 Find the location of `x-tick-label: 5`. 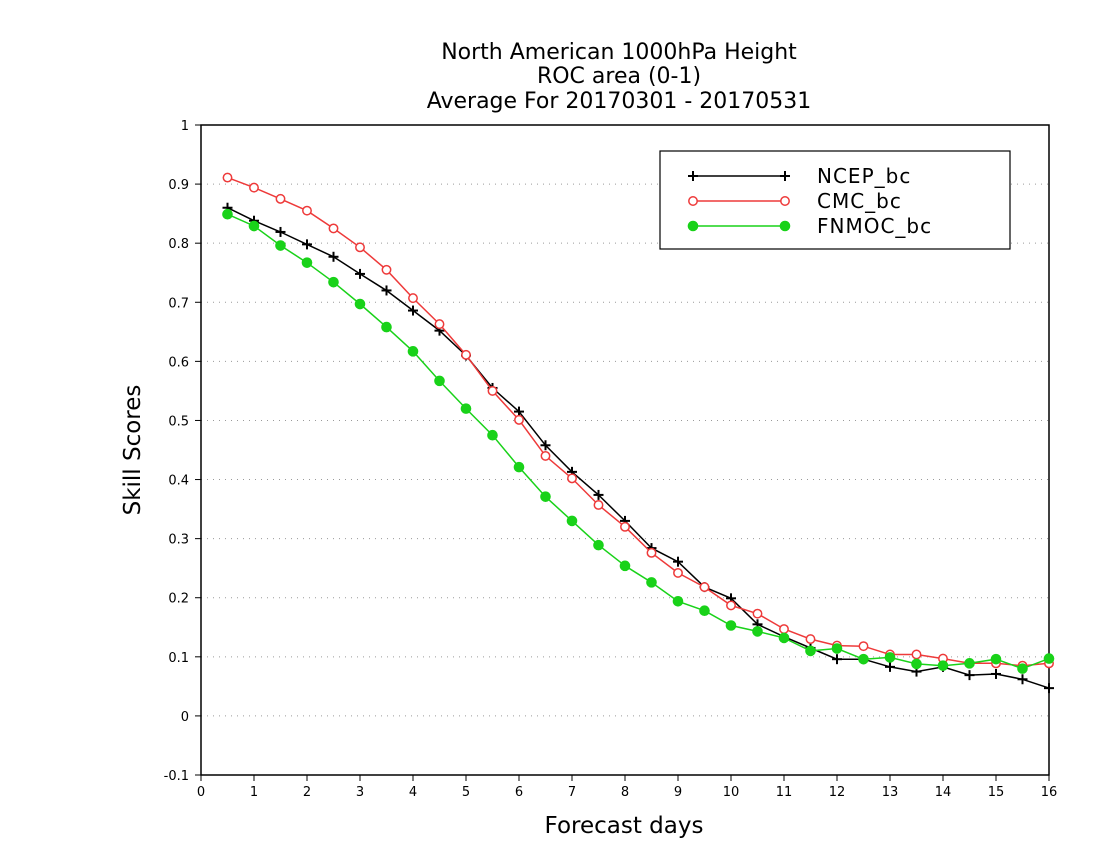

x-tick-label: 5 is located at coordinates (466, 792).